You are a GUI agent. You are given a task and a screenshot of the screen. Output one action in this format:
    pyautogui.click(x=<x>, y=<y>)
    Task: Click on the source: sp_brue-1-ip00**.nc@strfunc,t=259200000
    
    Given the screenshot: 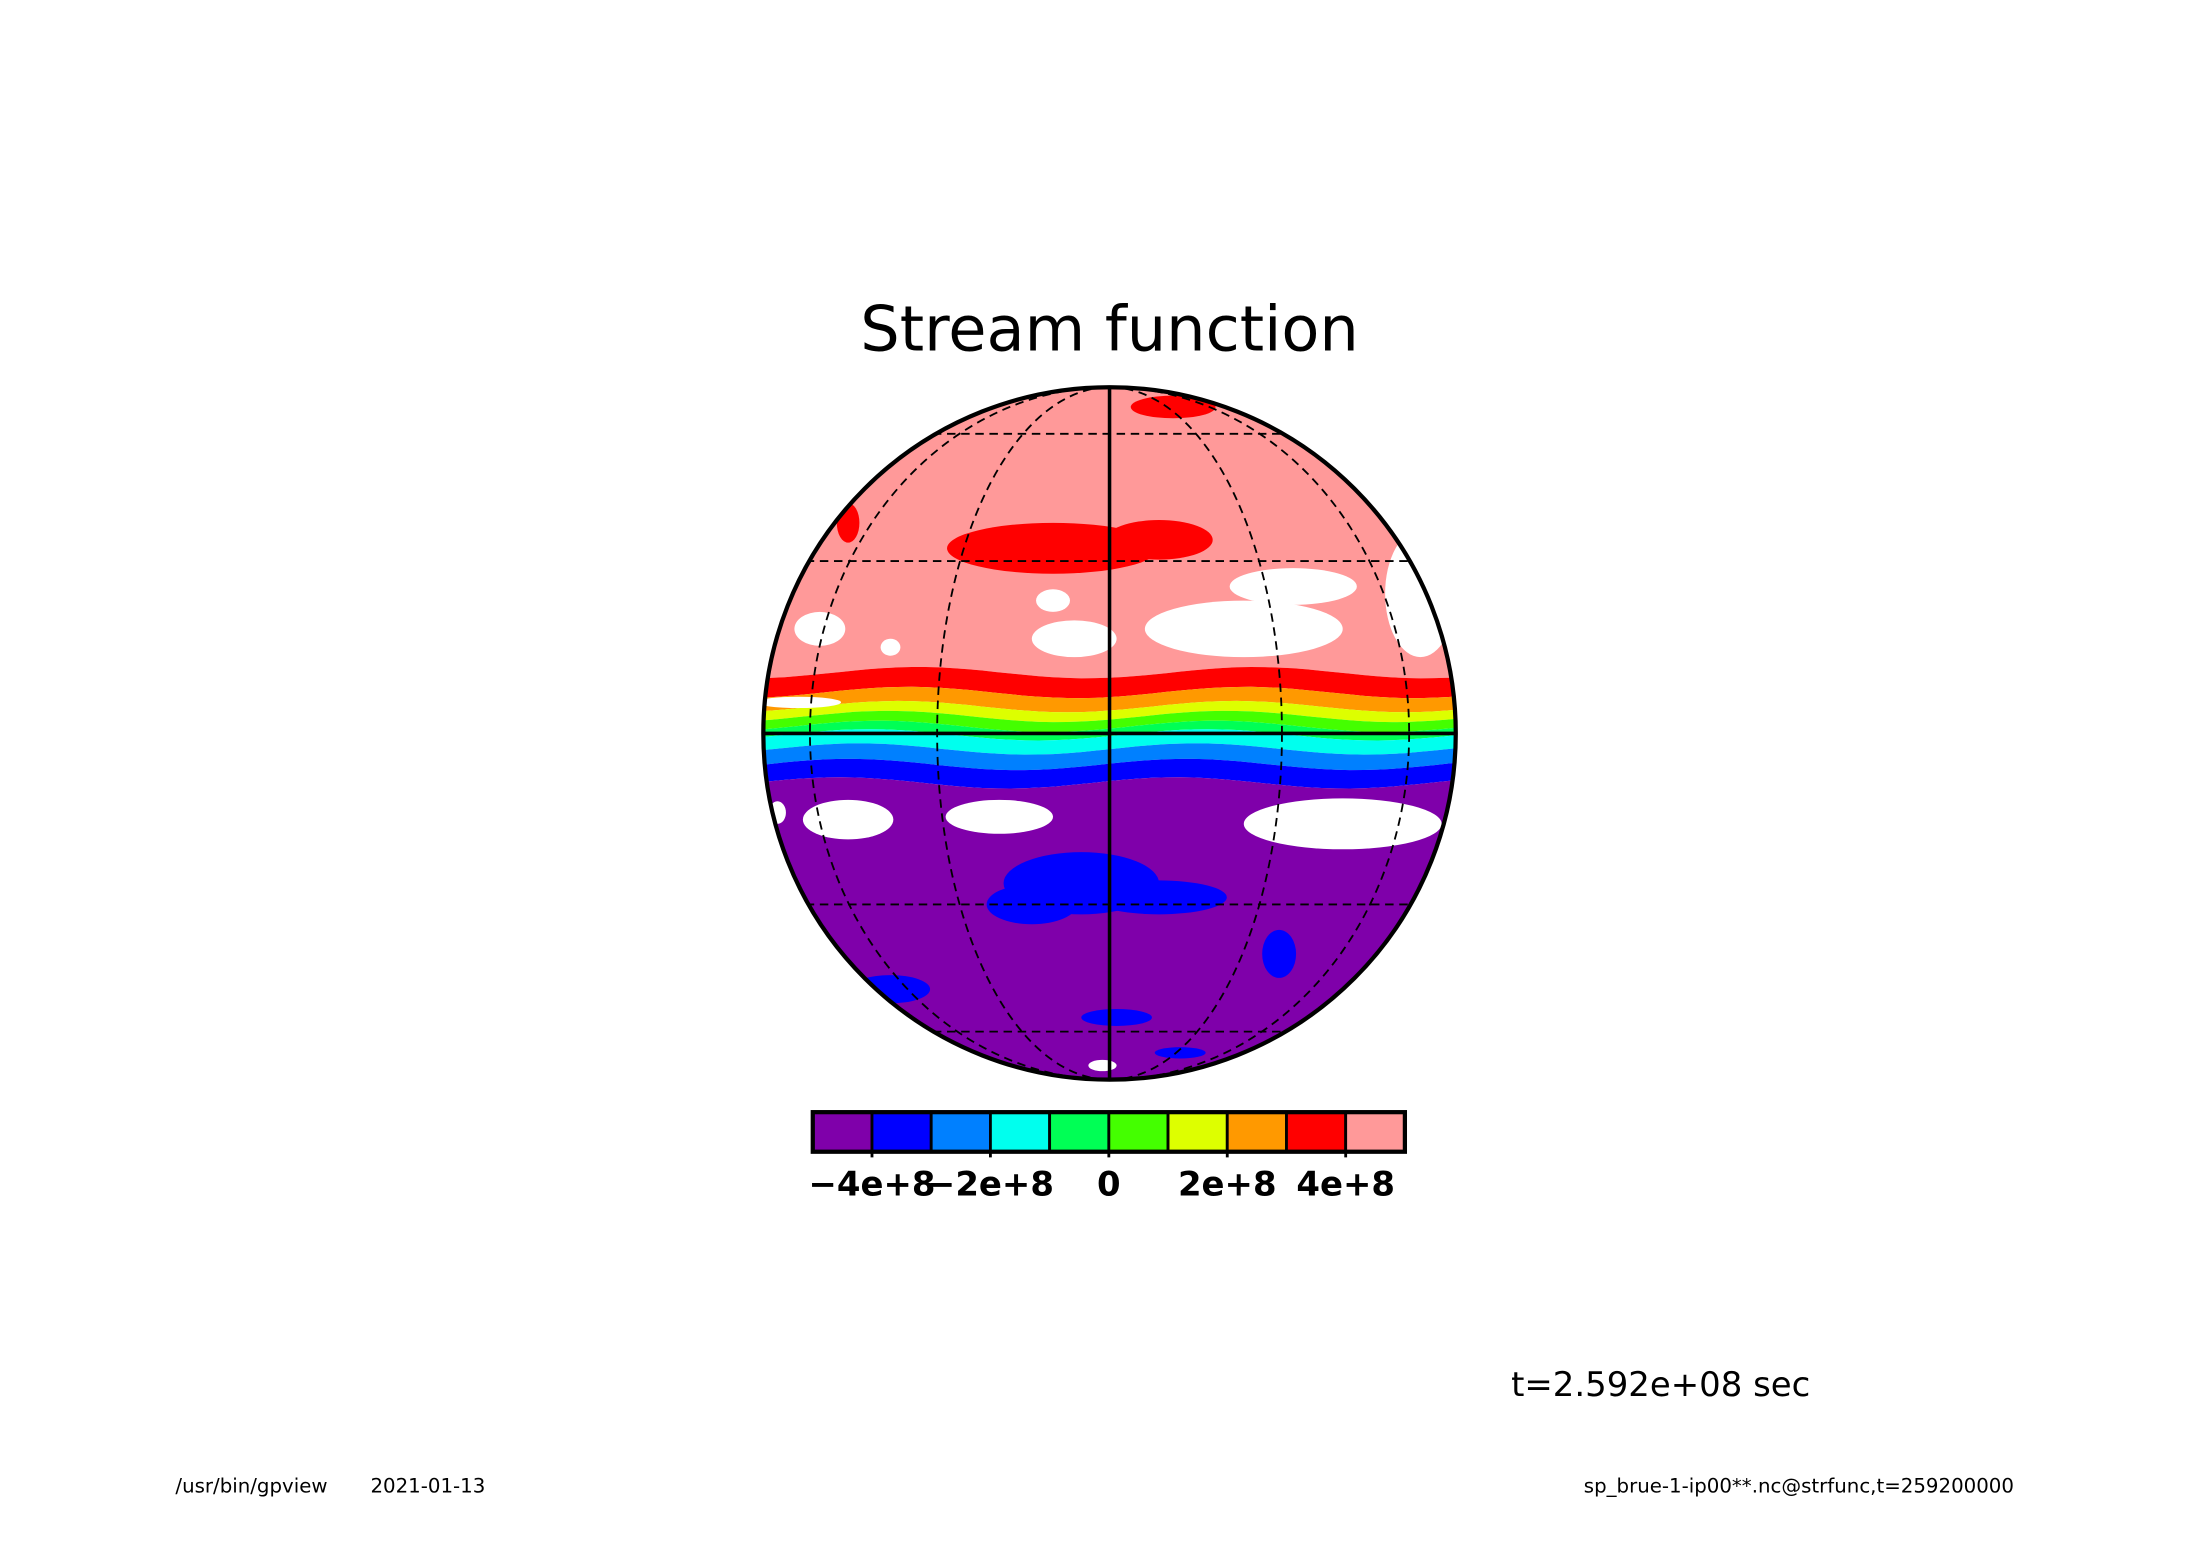 What is the action you would take?
    pyautogui.click(x=1799, y=1485)
    